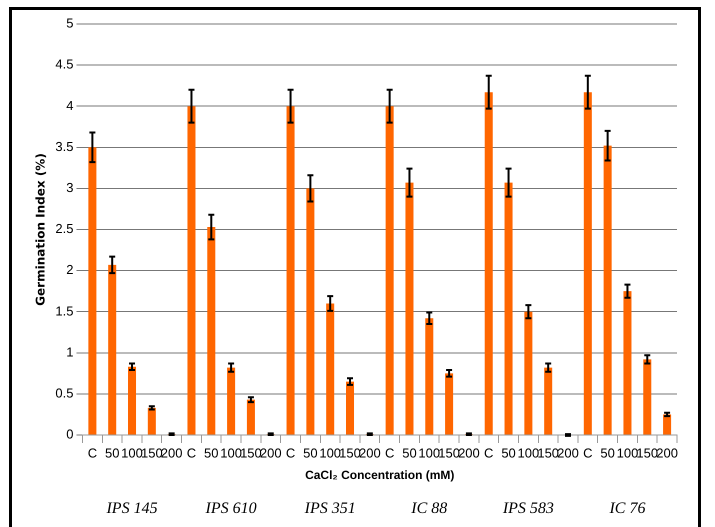 The width and height of the screenshot is (715, 527). Describe the element at coordinates (70, 352) in the screenshot. I see `y-tick-label: 1` at that location.